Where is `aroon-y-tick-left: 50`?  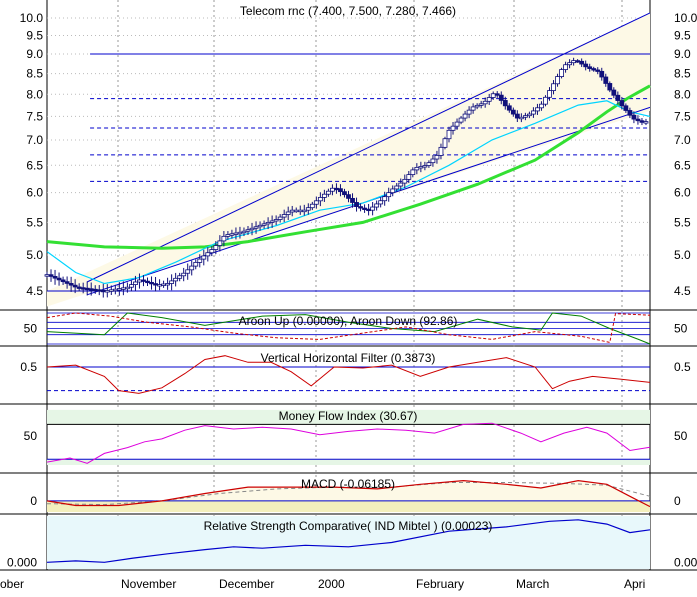
aroon-y-tick-left: 50 is located at coordinates (31, 329).